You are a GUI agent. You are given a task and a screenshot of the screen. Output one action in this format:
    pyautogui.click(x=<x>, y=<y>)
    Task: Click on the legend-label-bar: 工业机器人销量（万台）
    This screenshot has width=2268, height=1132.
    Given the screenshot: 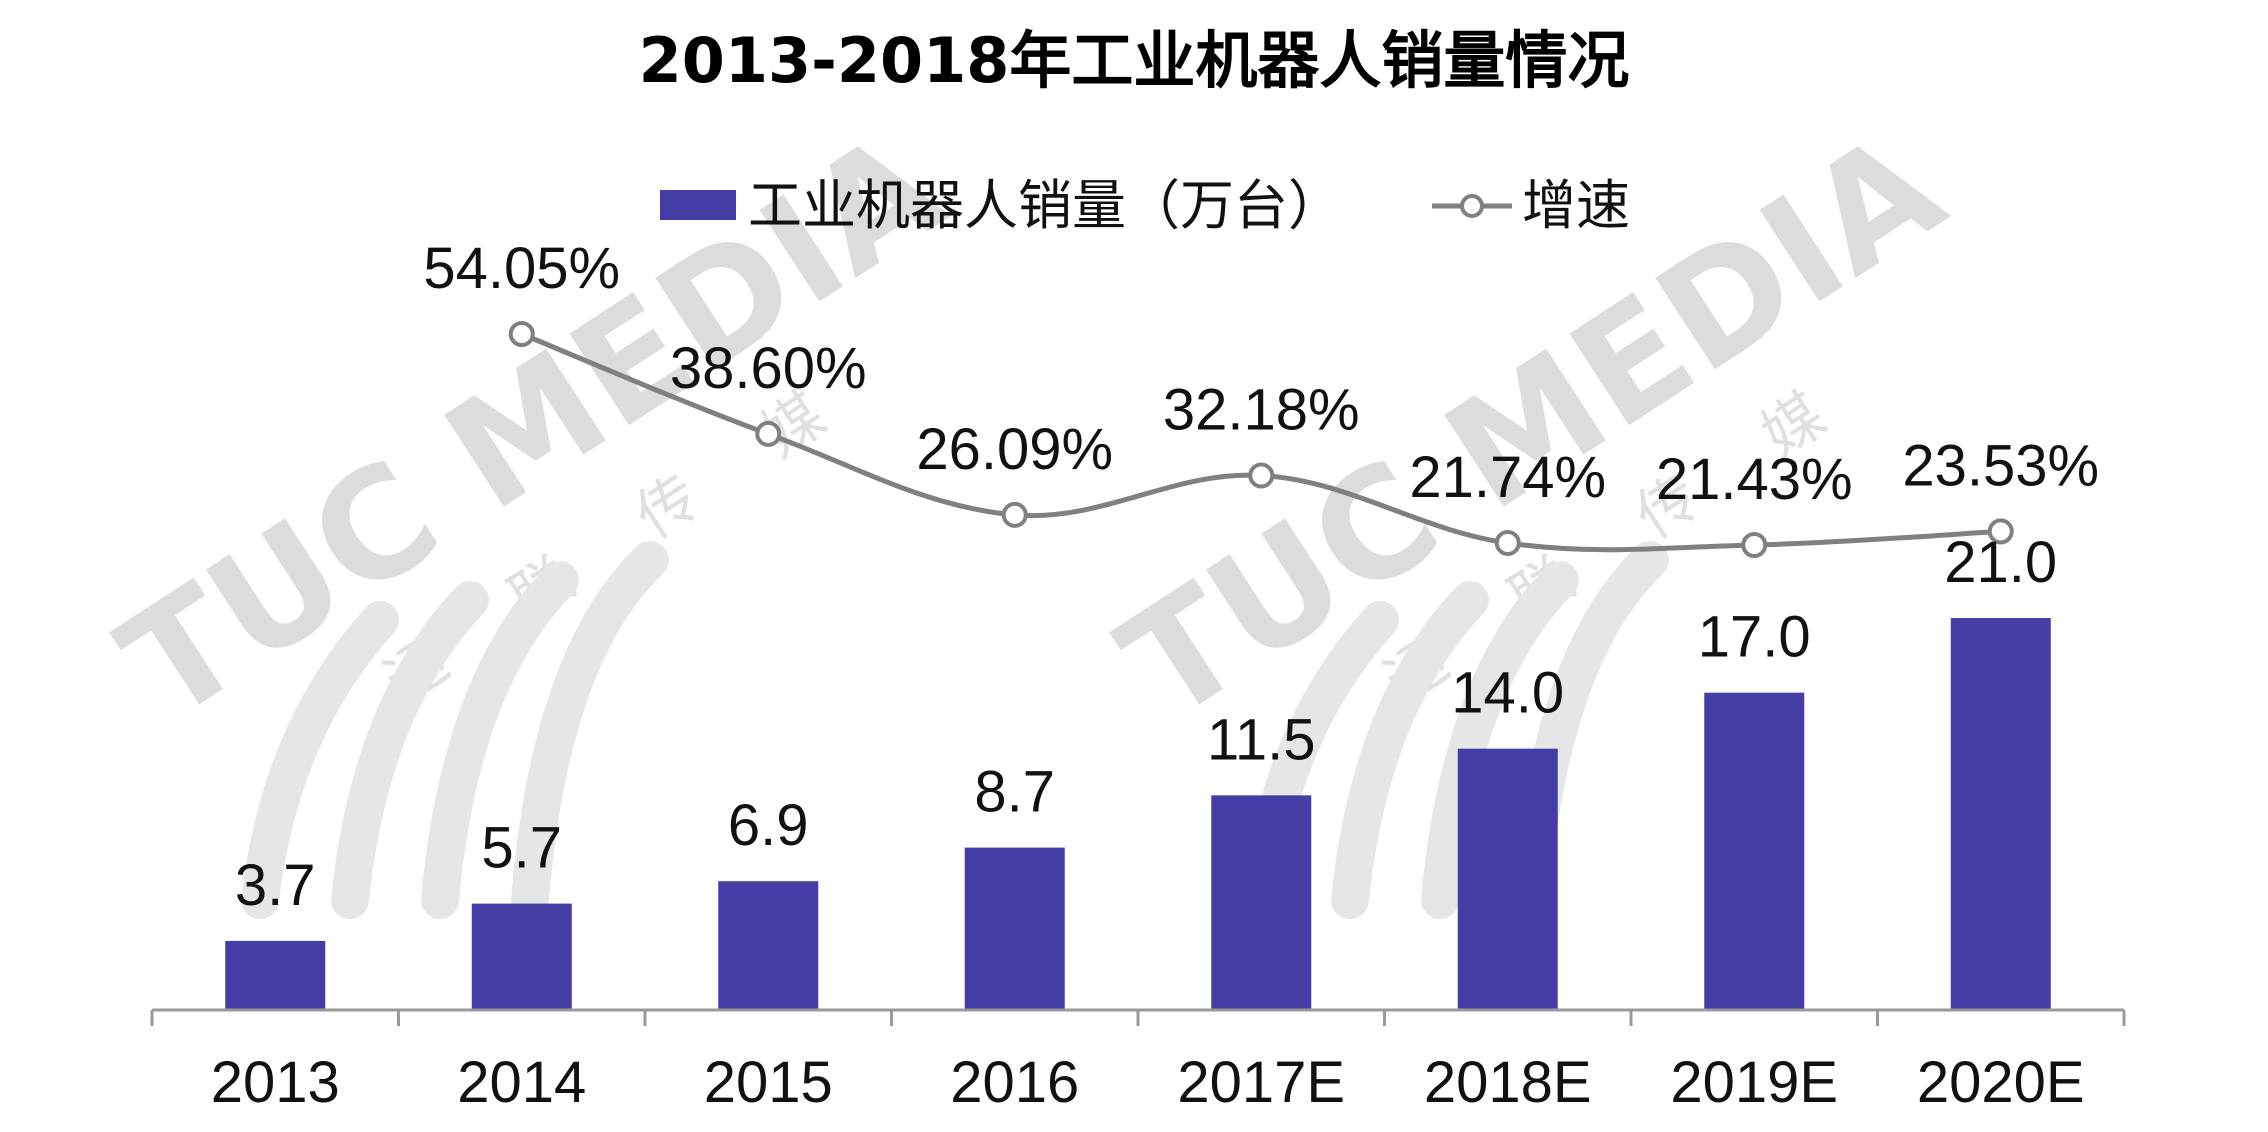 What is the action you would take?
    pyautogui.click(x=1045, y=205)
    